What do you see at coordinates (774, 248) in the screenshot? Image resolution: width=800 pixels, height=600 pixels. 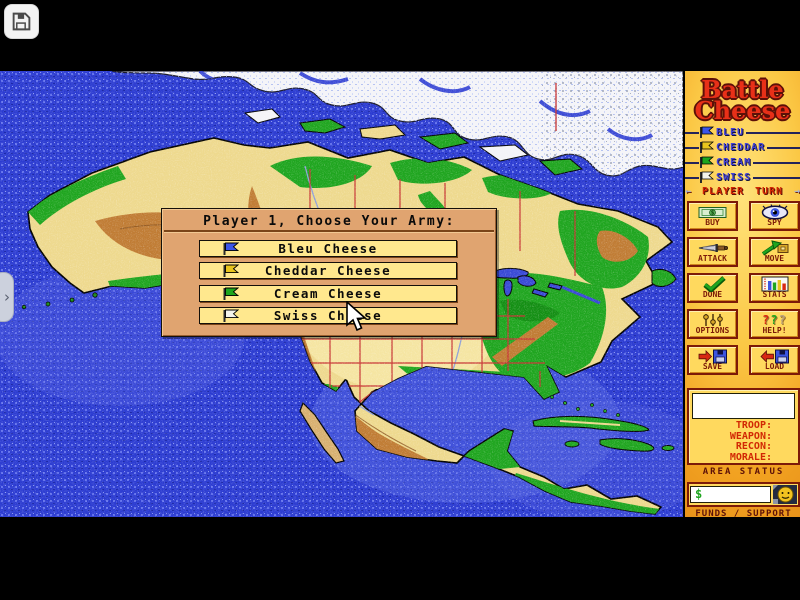 I see `arrow-buckle-icon` at bounding box center [774, 248].